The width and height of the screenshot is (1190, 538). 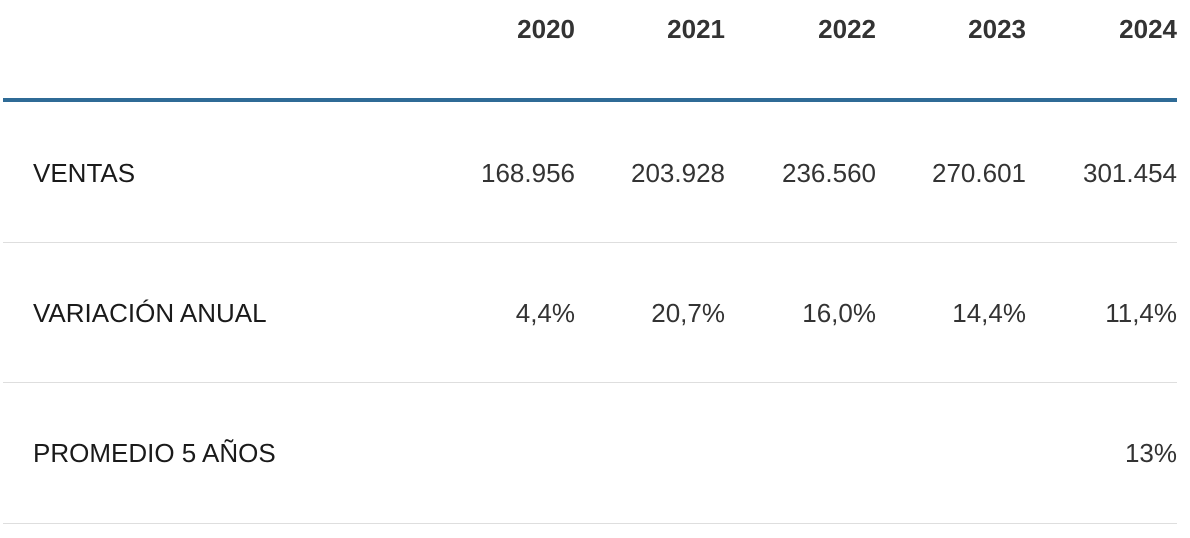 I want to click on row-label: VENTAS, so click(x=84, y=173).